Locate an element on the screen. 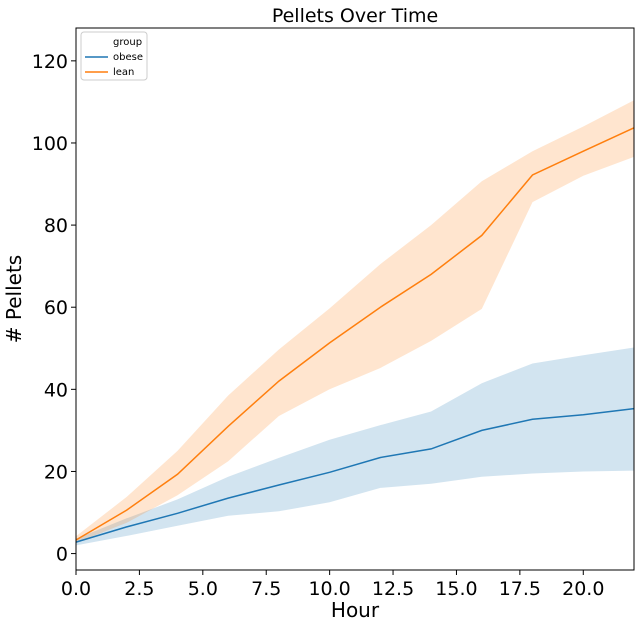 The width and height of the screenshot is (644, 628). y-axis-label: # Pellets is located at coordinates (14, 299).